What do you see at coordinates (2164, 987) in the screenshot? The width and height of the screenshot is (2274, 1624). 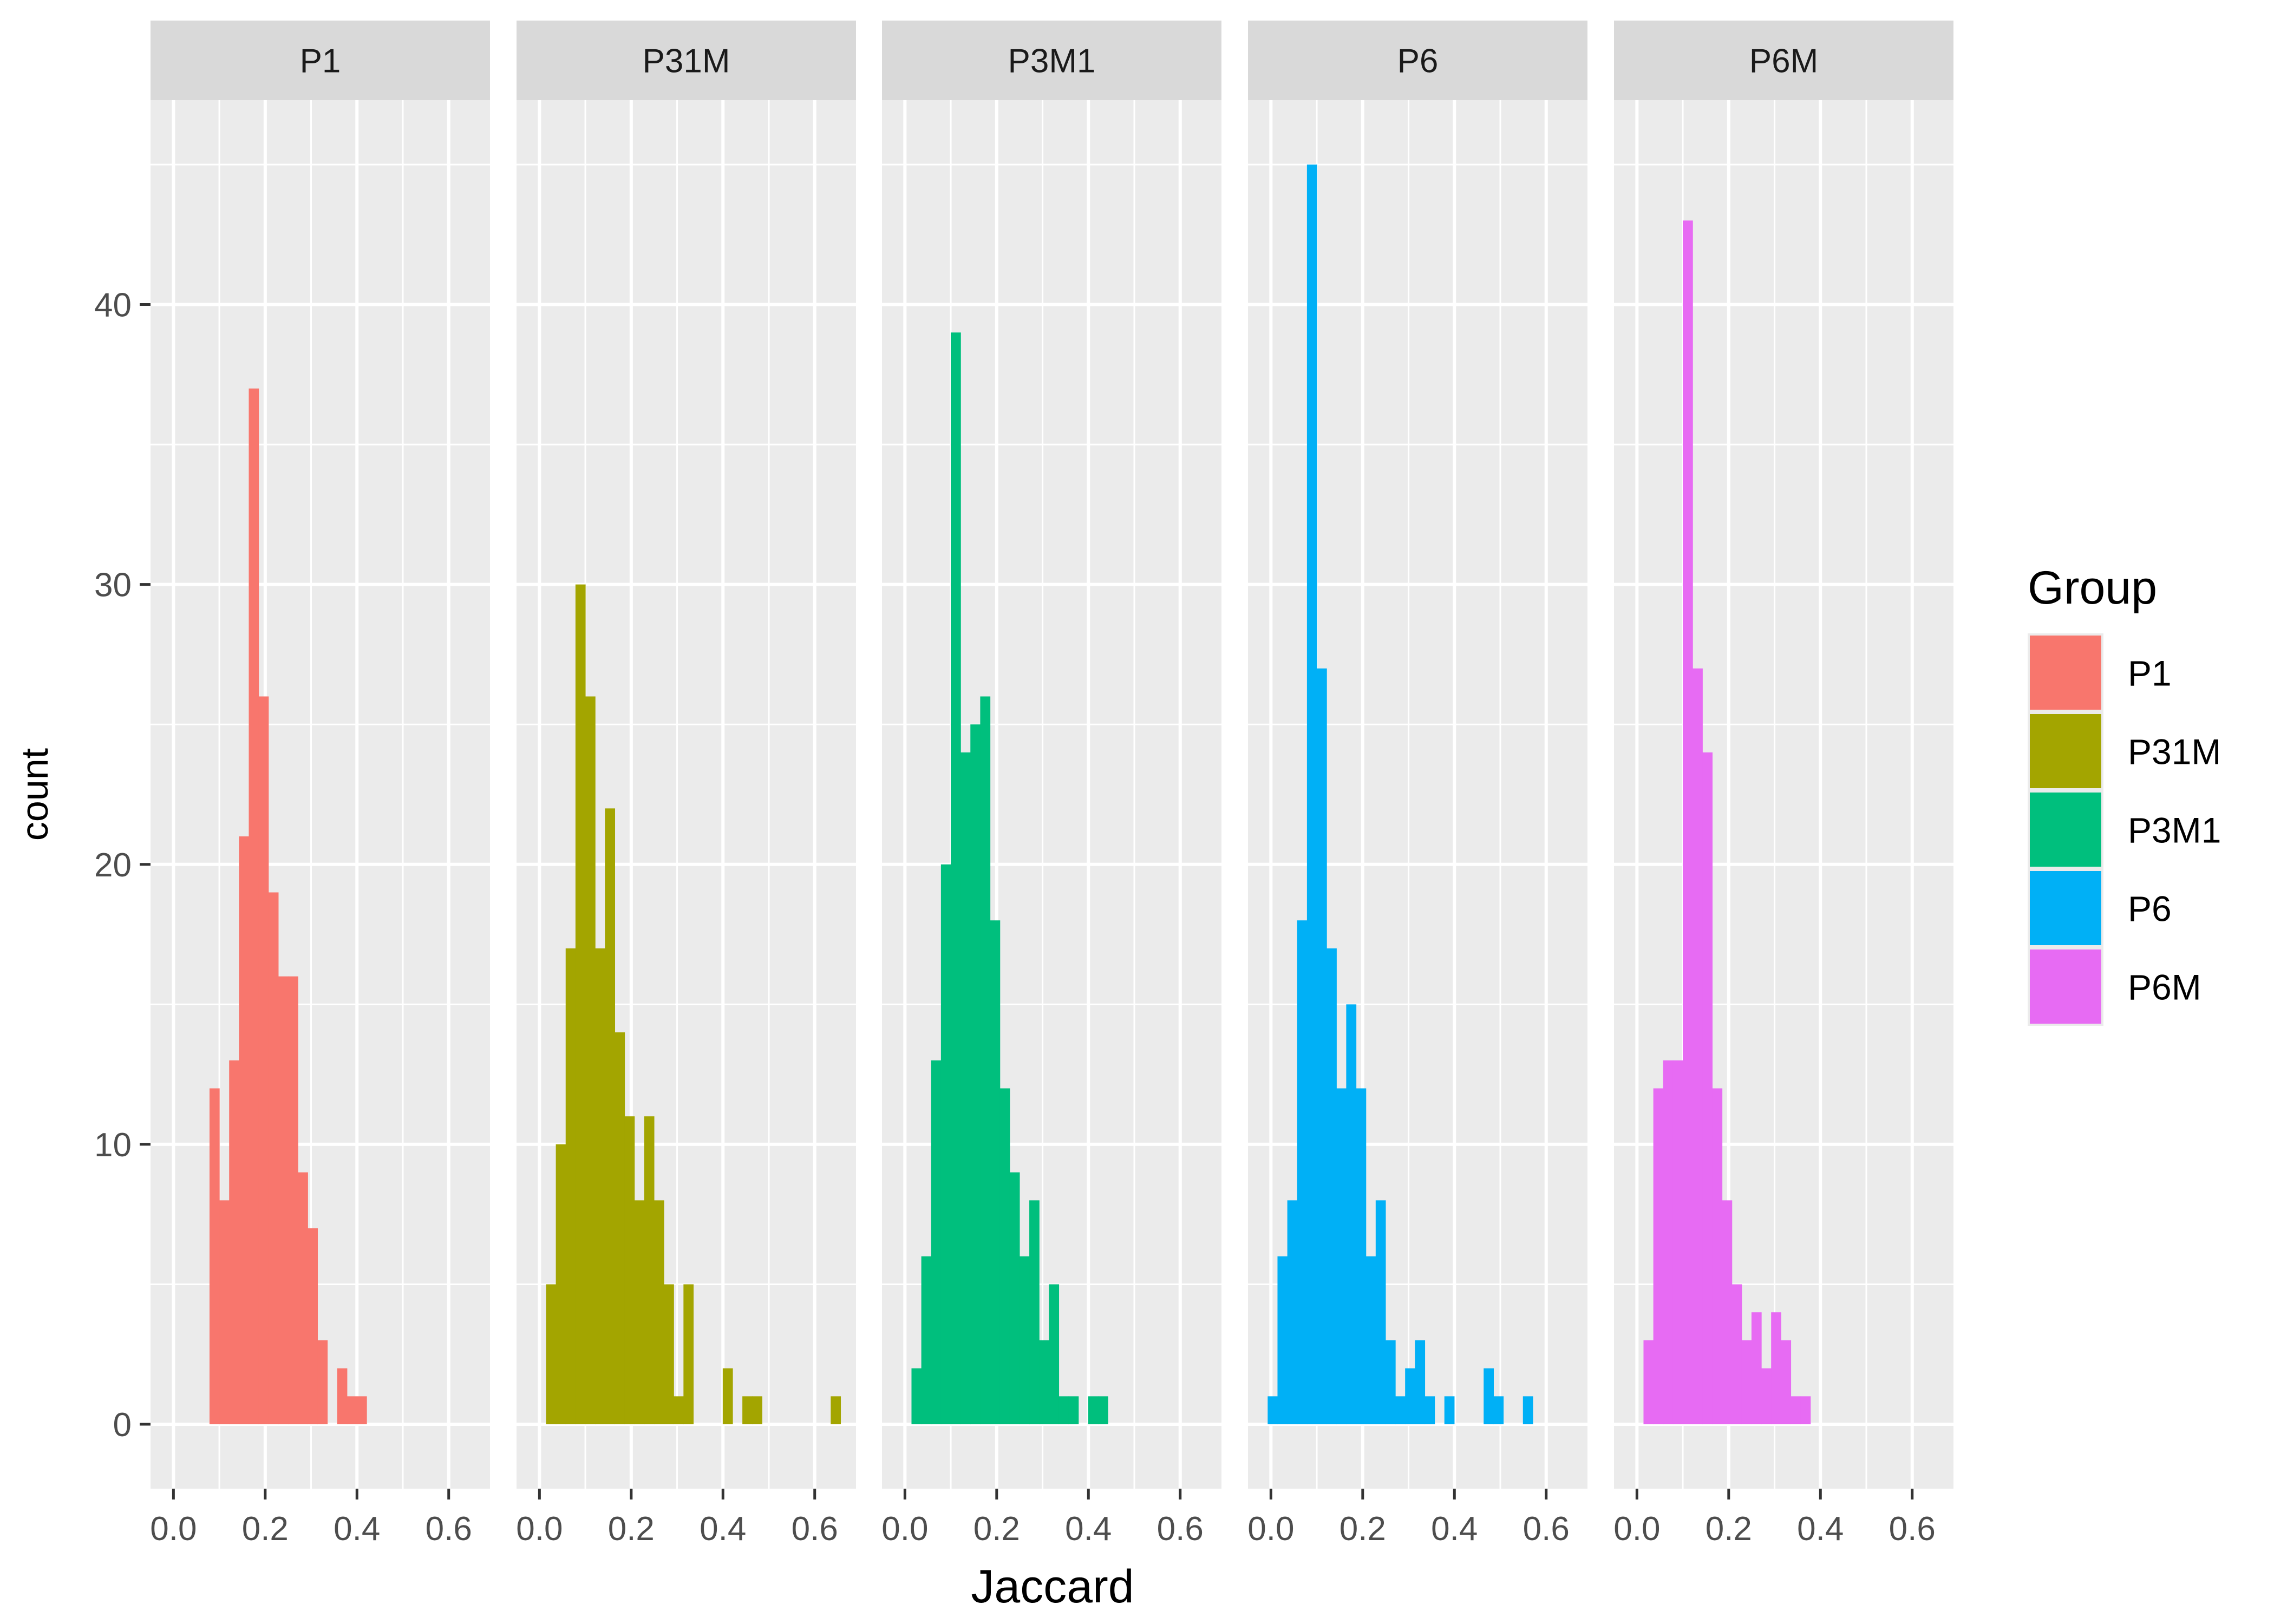 I see `legend-entry-label: P6M` at bounding box center [2164, 987].